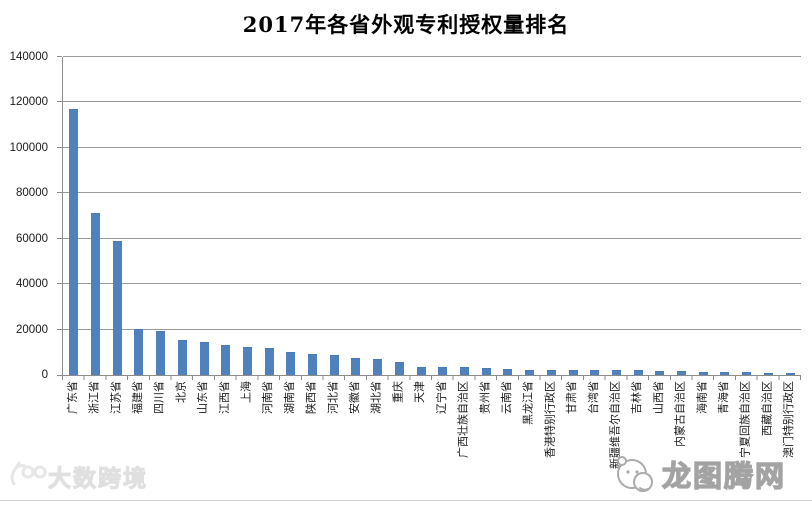 The width and height of the screenshot is (812, 505). Describe the element at coordinates (420, 392) in the screenshot. I see `x-axis-label: 天津` at that location.